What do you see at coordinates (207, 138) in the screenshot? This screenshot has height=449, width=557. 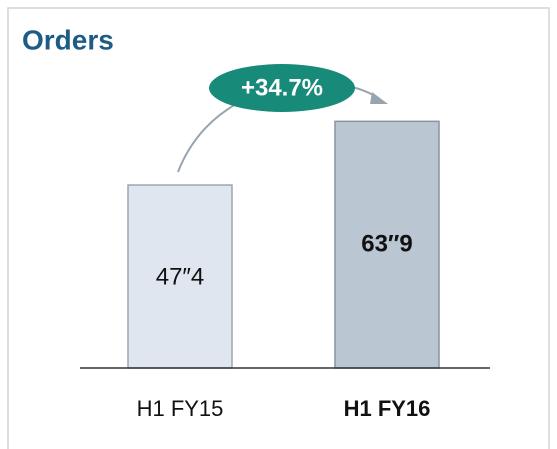 I see `growth-arc` at bounding box center [207, 138].